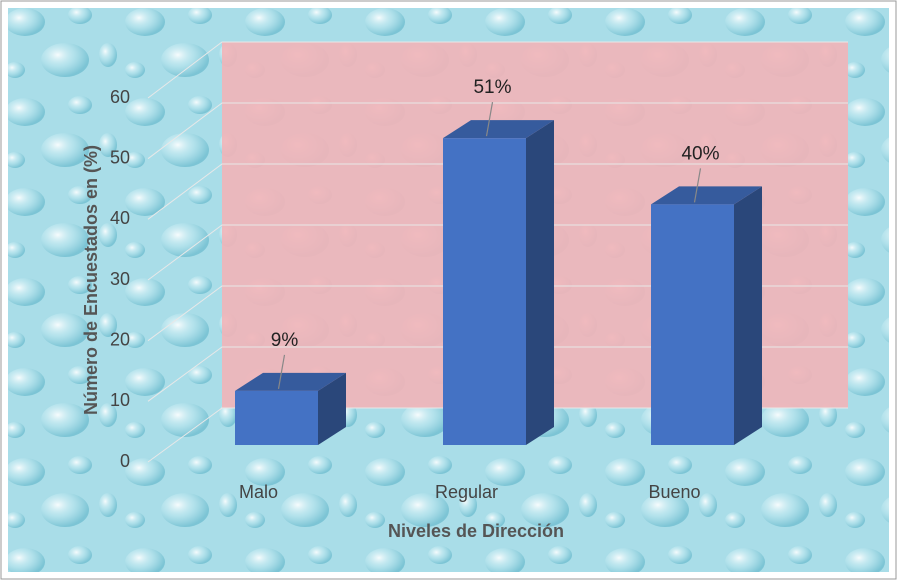 Image resolution: width=897 pixels, height=585 pixels. Describe the element at coordinates (120, 279) in the screenshot. I see `y-tick-label: 30` at that location.